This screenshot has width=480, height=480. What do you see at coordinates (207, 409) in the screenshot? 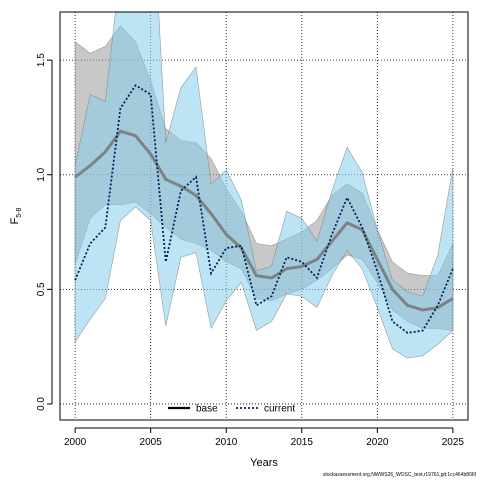
I see `legend-label-base: base` at bounding box center [207, 409].